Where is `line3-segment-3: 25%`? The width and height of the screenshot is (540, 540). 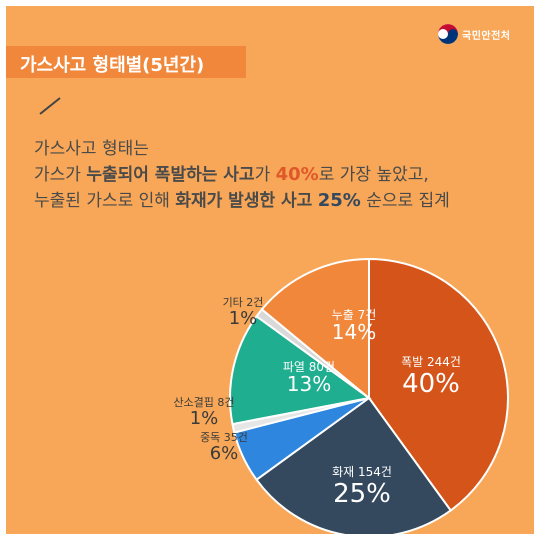
line3-segment-3: 25% is located at coordinates (339, 200).